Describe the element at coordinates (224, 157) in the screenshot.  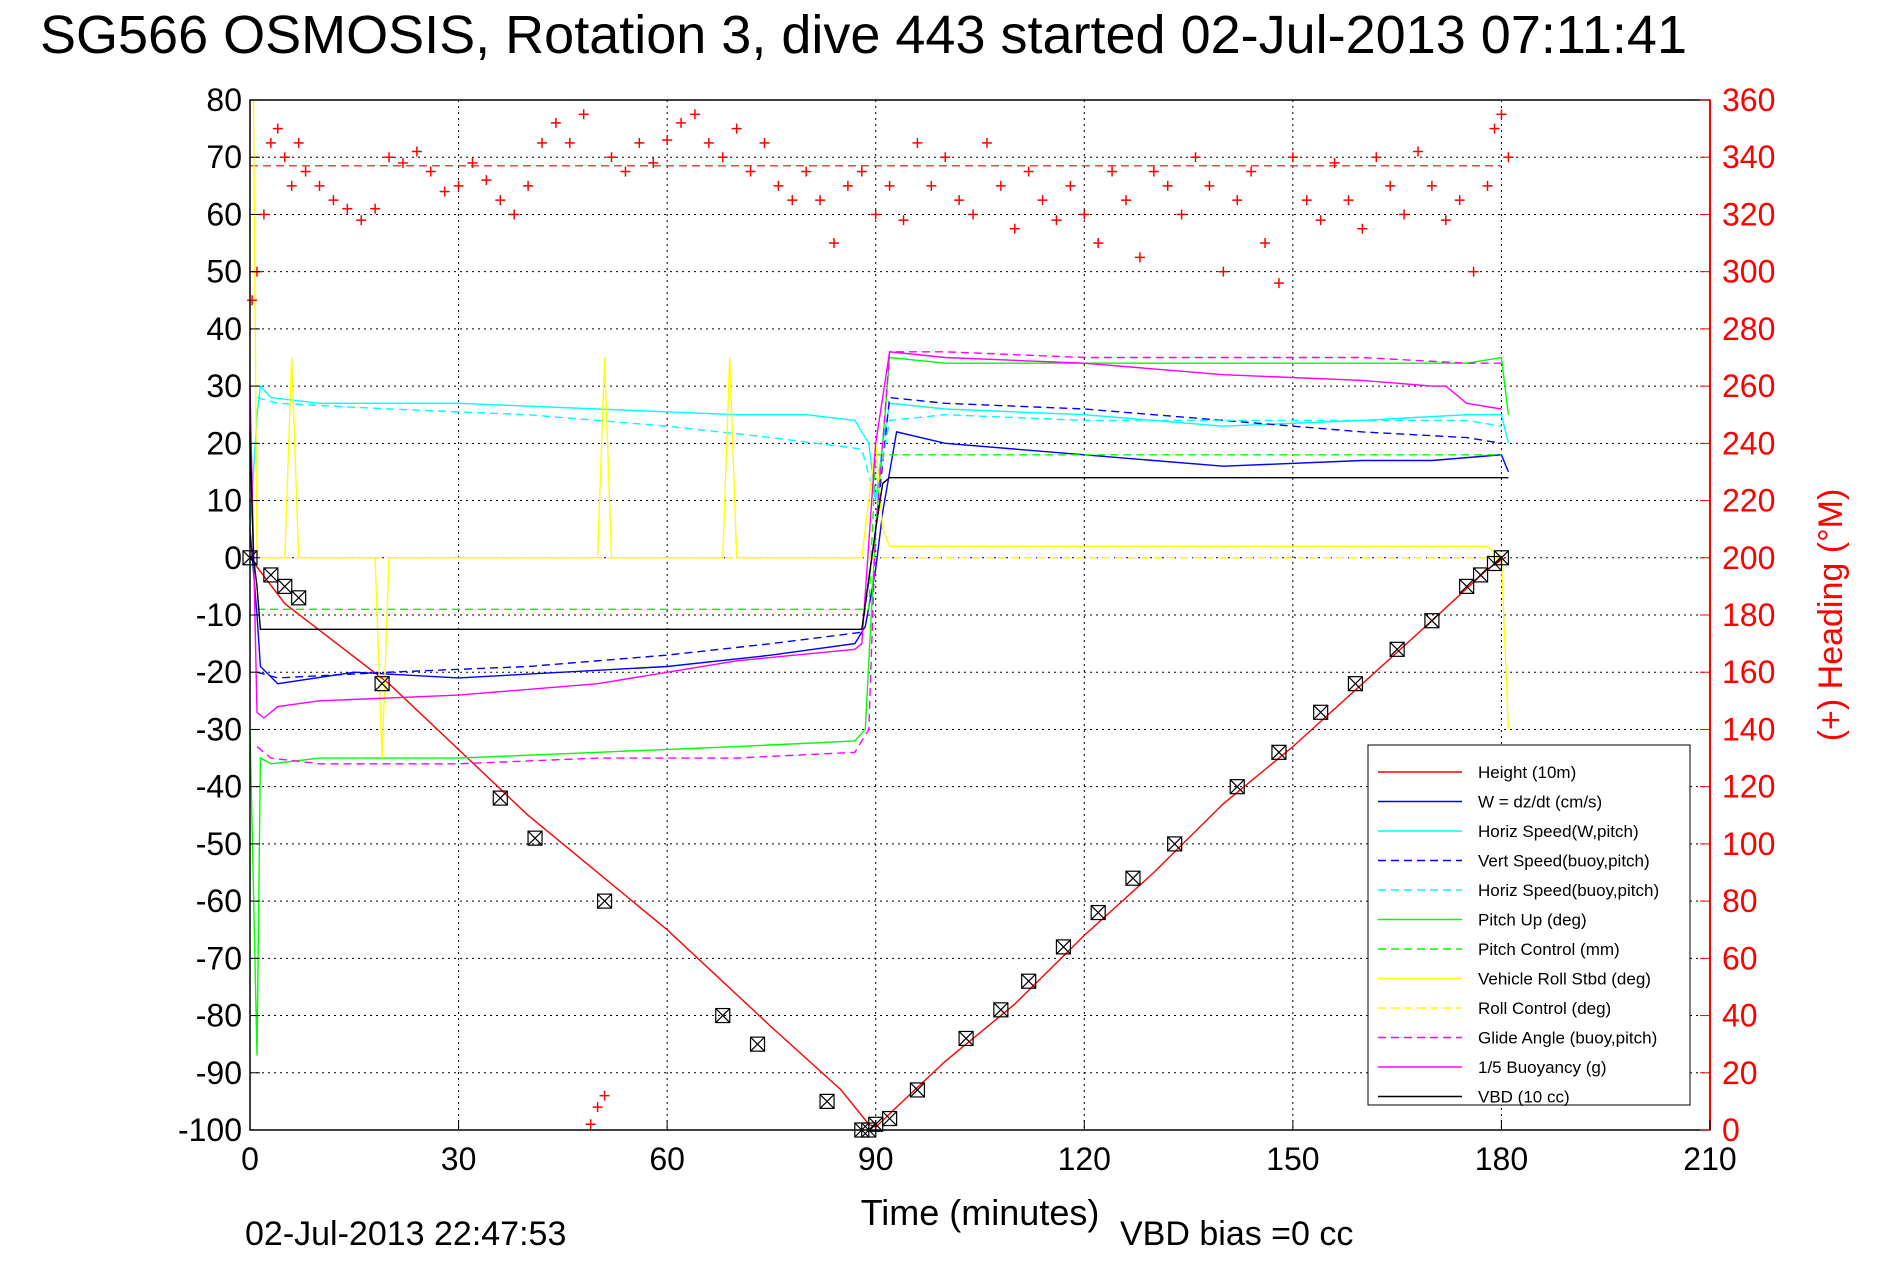
I see `y-left-tick-label: 70` at that location.